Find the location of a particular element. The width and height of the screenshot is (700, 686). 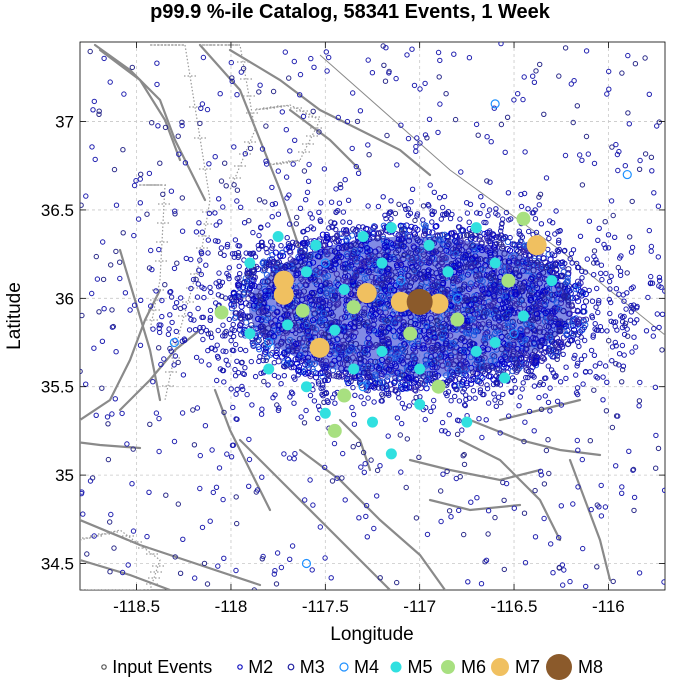

y-tick-label-3: 36 is located at coordinates (64, 298).